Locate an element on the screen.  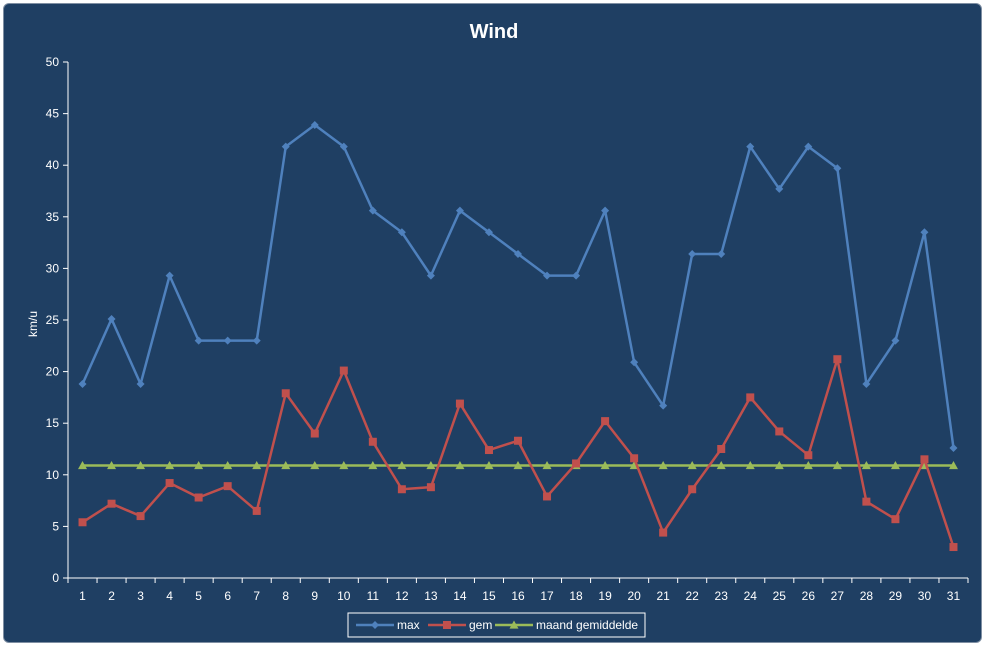
x-tick-label: 14 is located at coordinates (460, 596).